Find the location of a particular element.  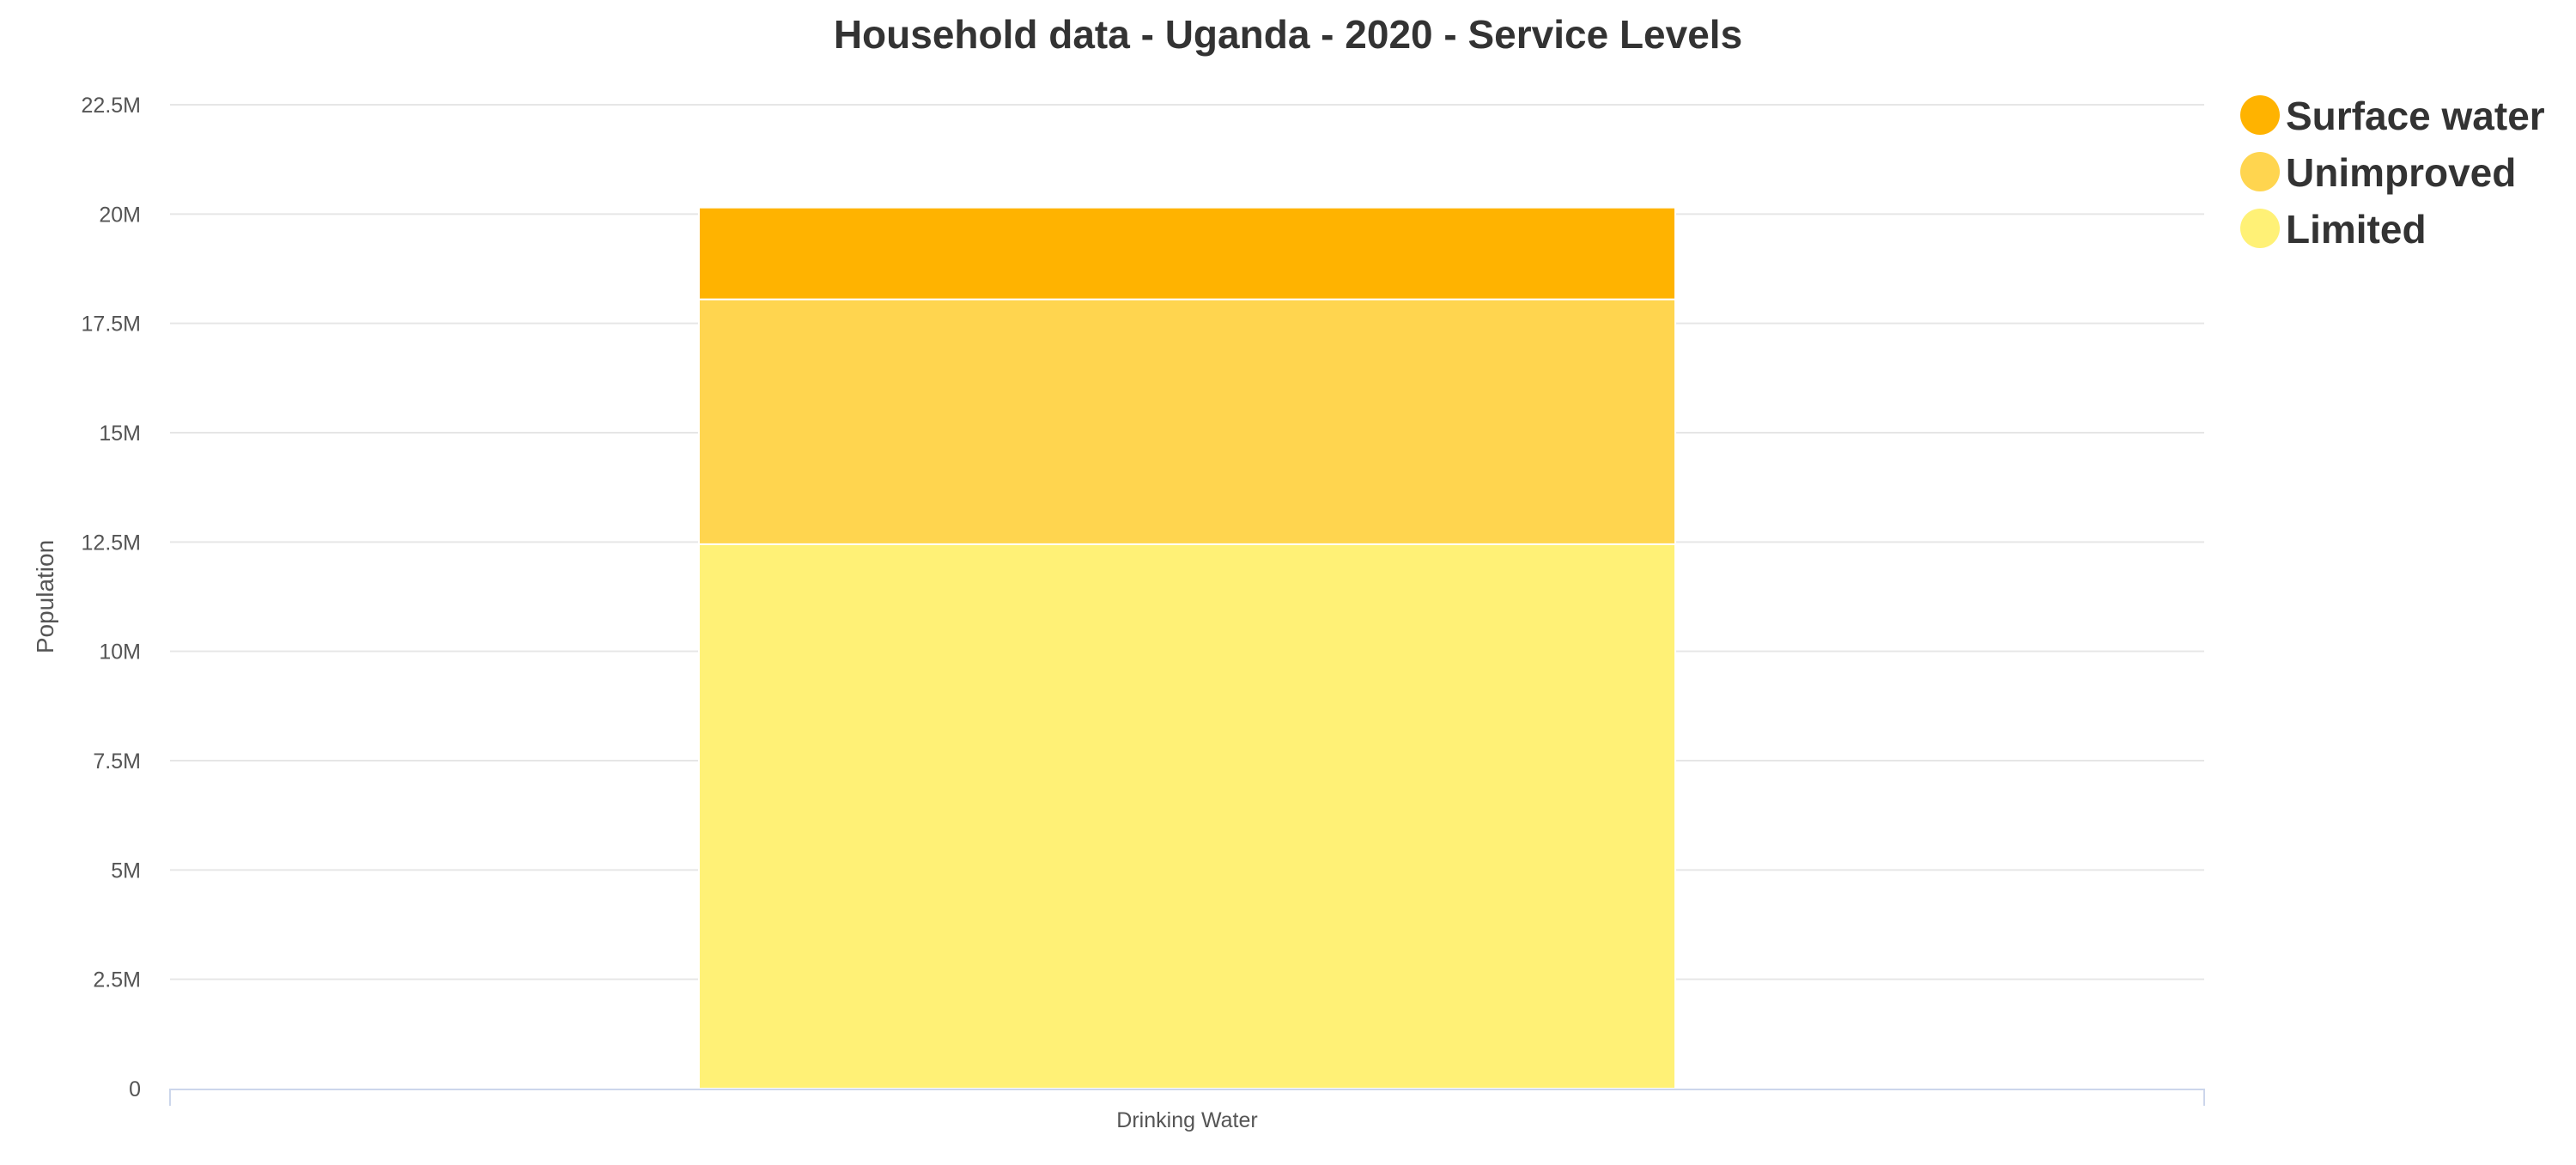

y-tick-label: 20M is located at coordinates (120, 215).